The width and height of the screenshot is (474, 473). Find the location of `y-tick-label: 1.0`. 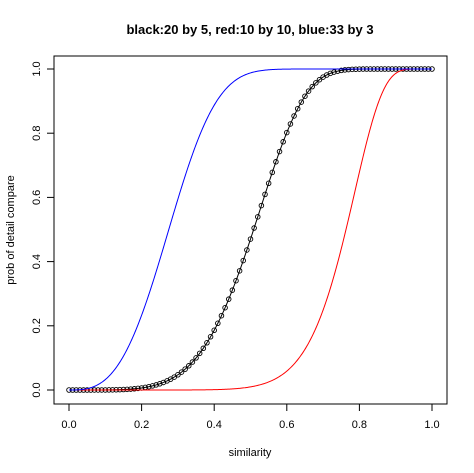

y-tick-label: 1.0 is located at coordinates (37, 68).